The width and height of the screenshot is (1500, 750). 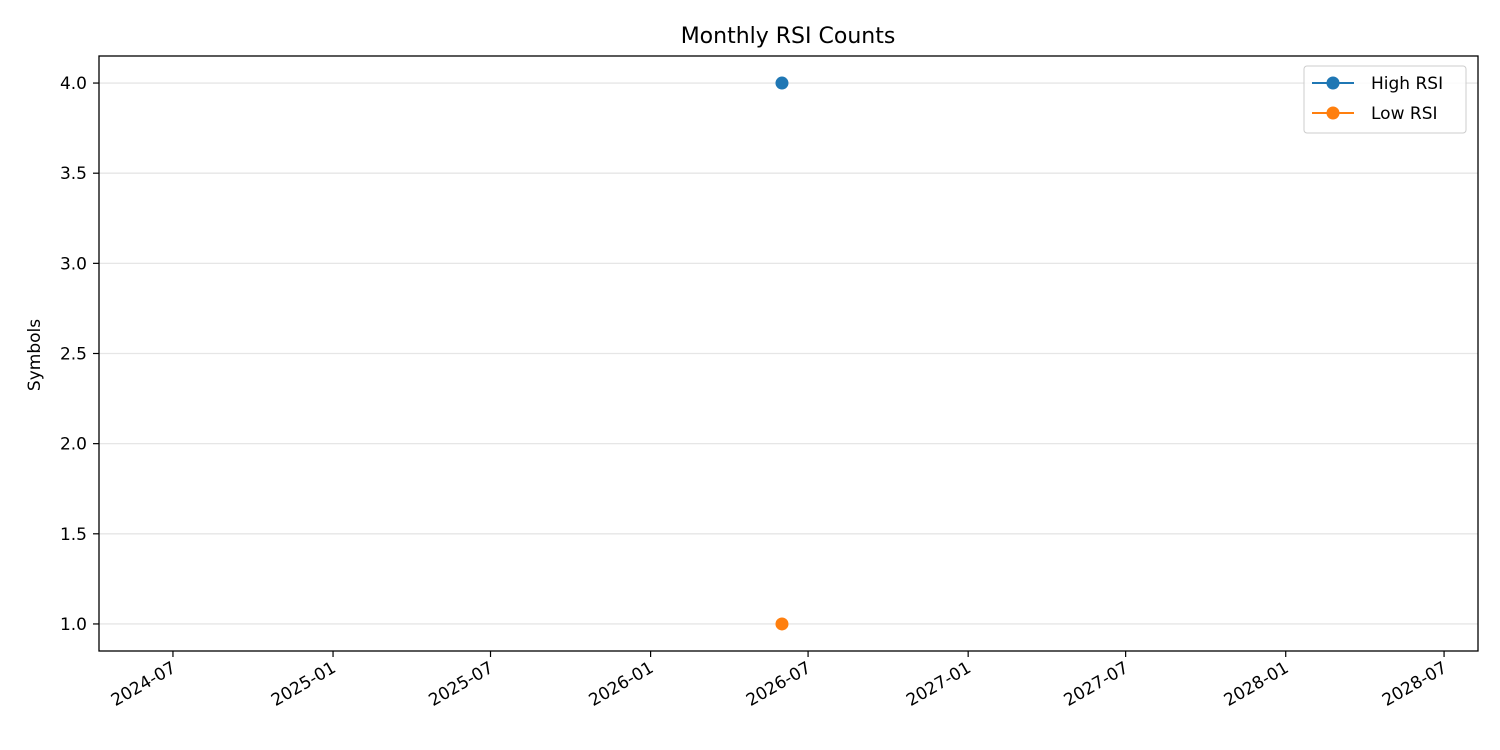 What do you see at coordinates (782, 353) in the screenshot?
I see `series-marks` at bounding box center [782, 353].